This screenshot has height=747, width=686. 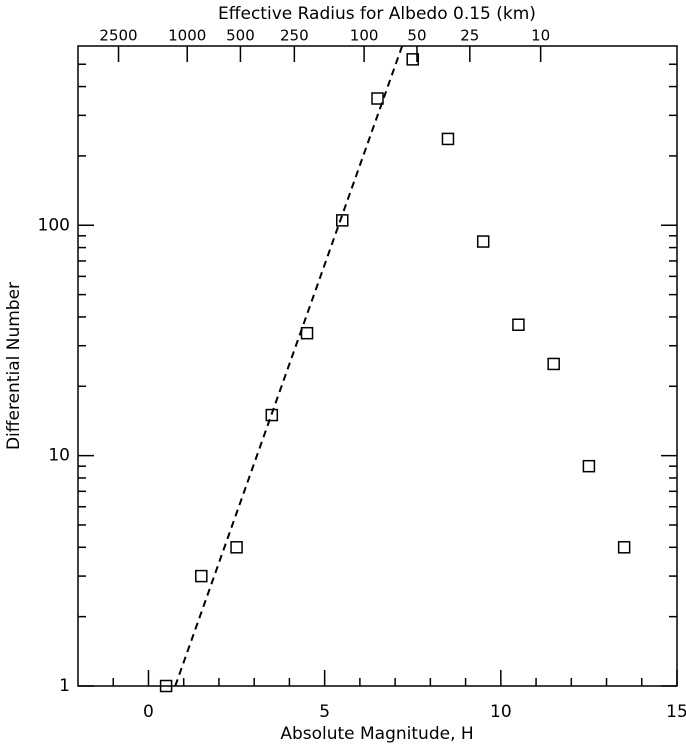 I want to click on x-tick-label: 15, so click(x=676, y=712).